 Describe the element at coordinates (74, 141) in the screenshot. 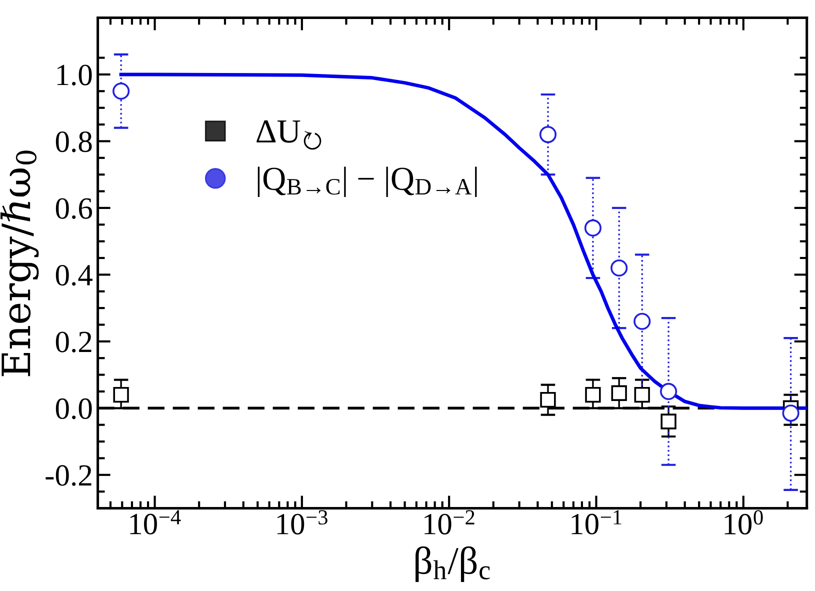

I see `y-tick-label: 0.8` at that location.